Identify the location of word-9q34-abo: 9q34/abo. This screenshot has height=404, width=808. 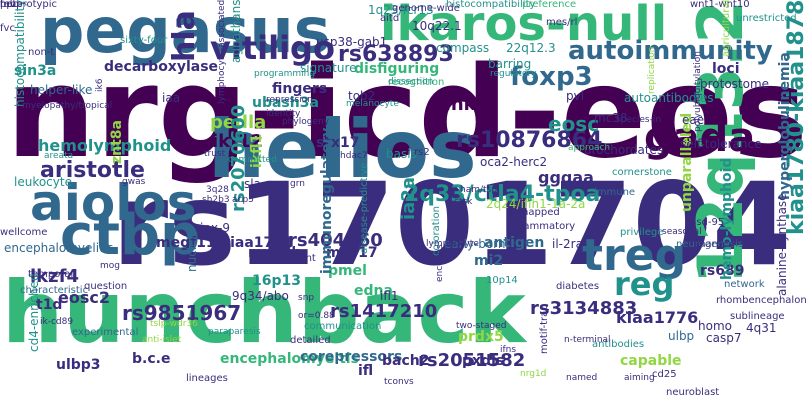
(260, 296).